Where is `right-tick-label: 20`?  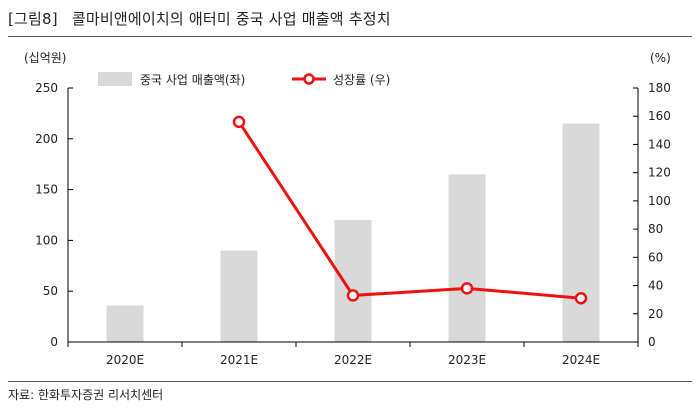 right-tick-label: 20 is located at coordinates (655, 314).